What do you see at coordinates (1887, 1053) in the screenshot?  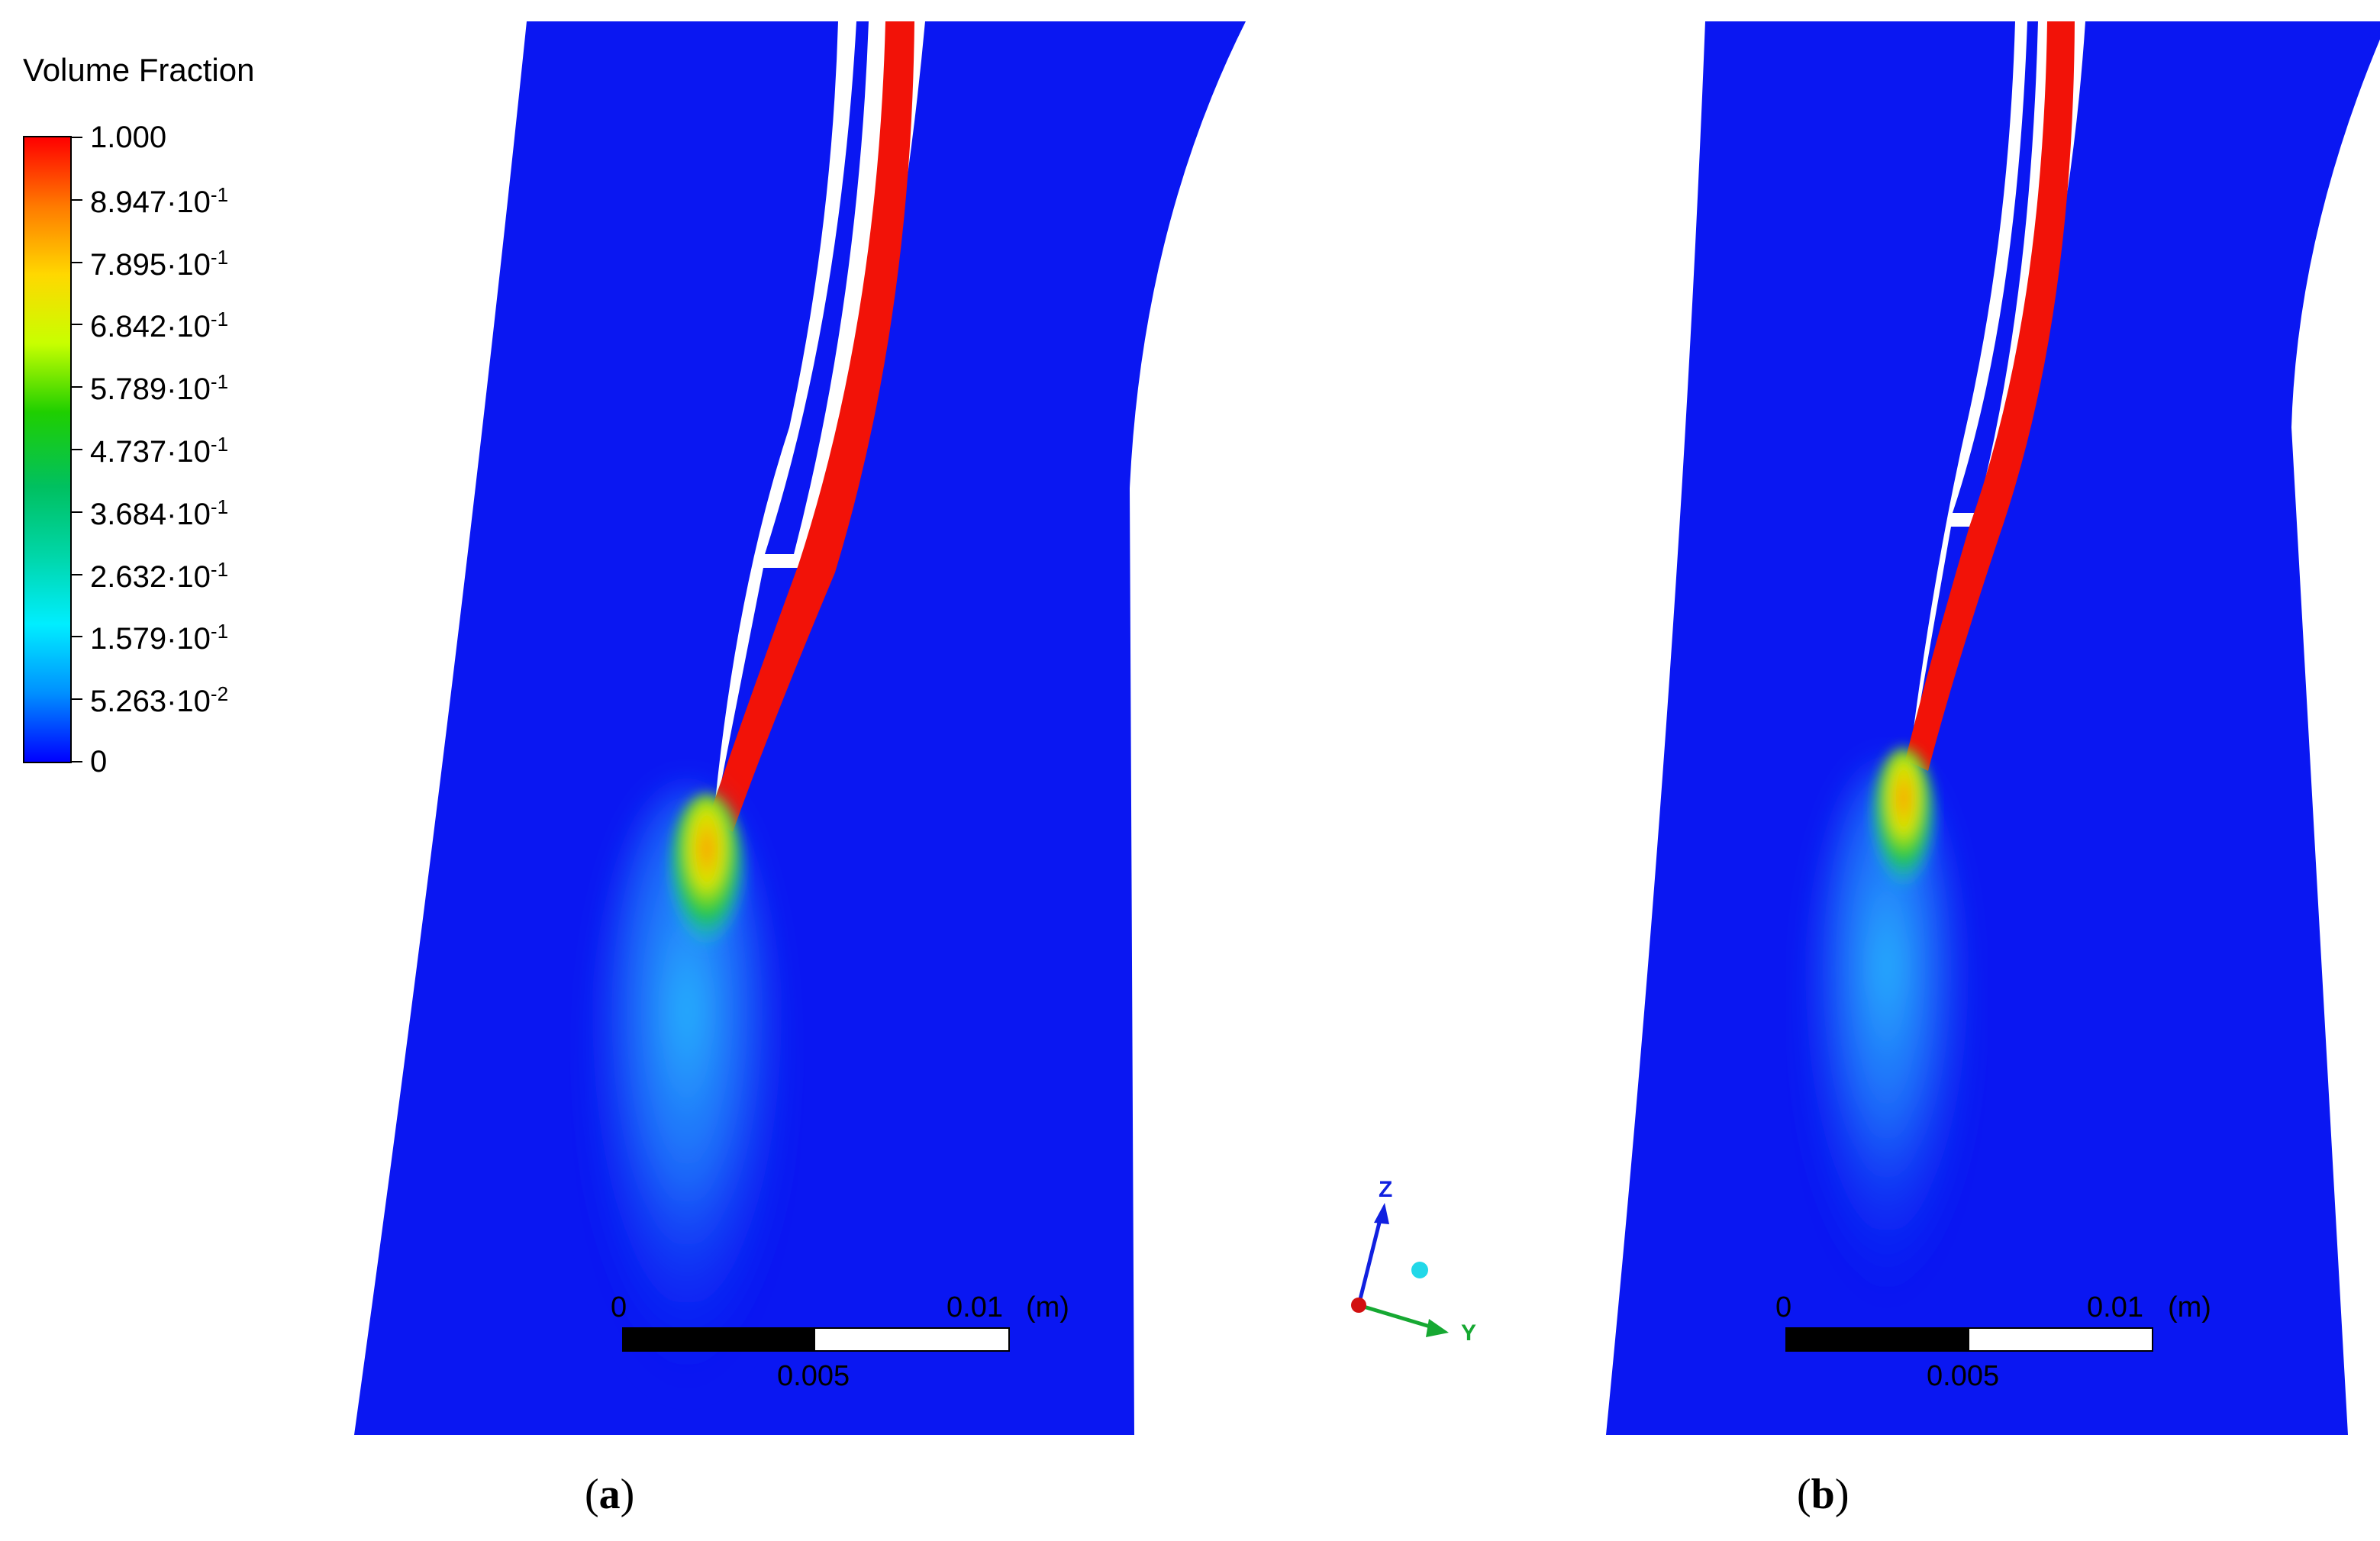 I see `panel-b-spray-plume` at bounding box center [1887, 1053].